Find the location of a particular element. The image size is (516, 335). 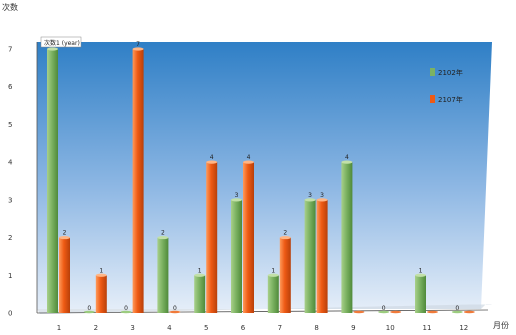

y-axis-label: 次数 is located at coordinates (10, 7).